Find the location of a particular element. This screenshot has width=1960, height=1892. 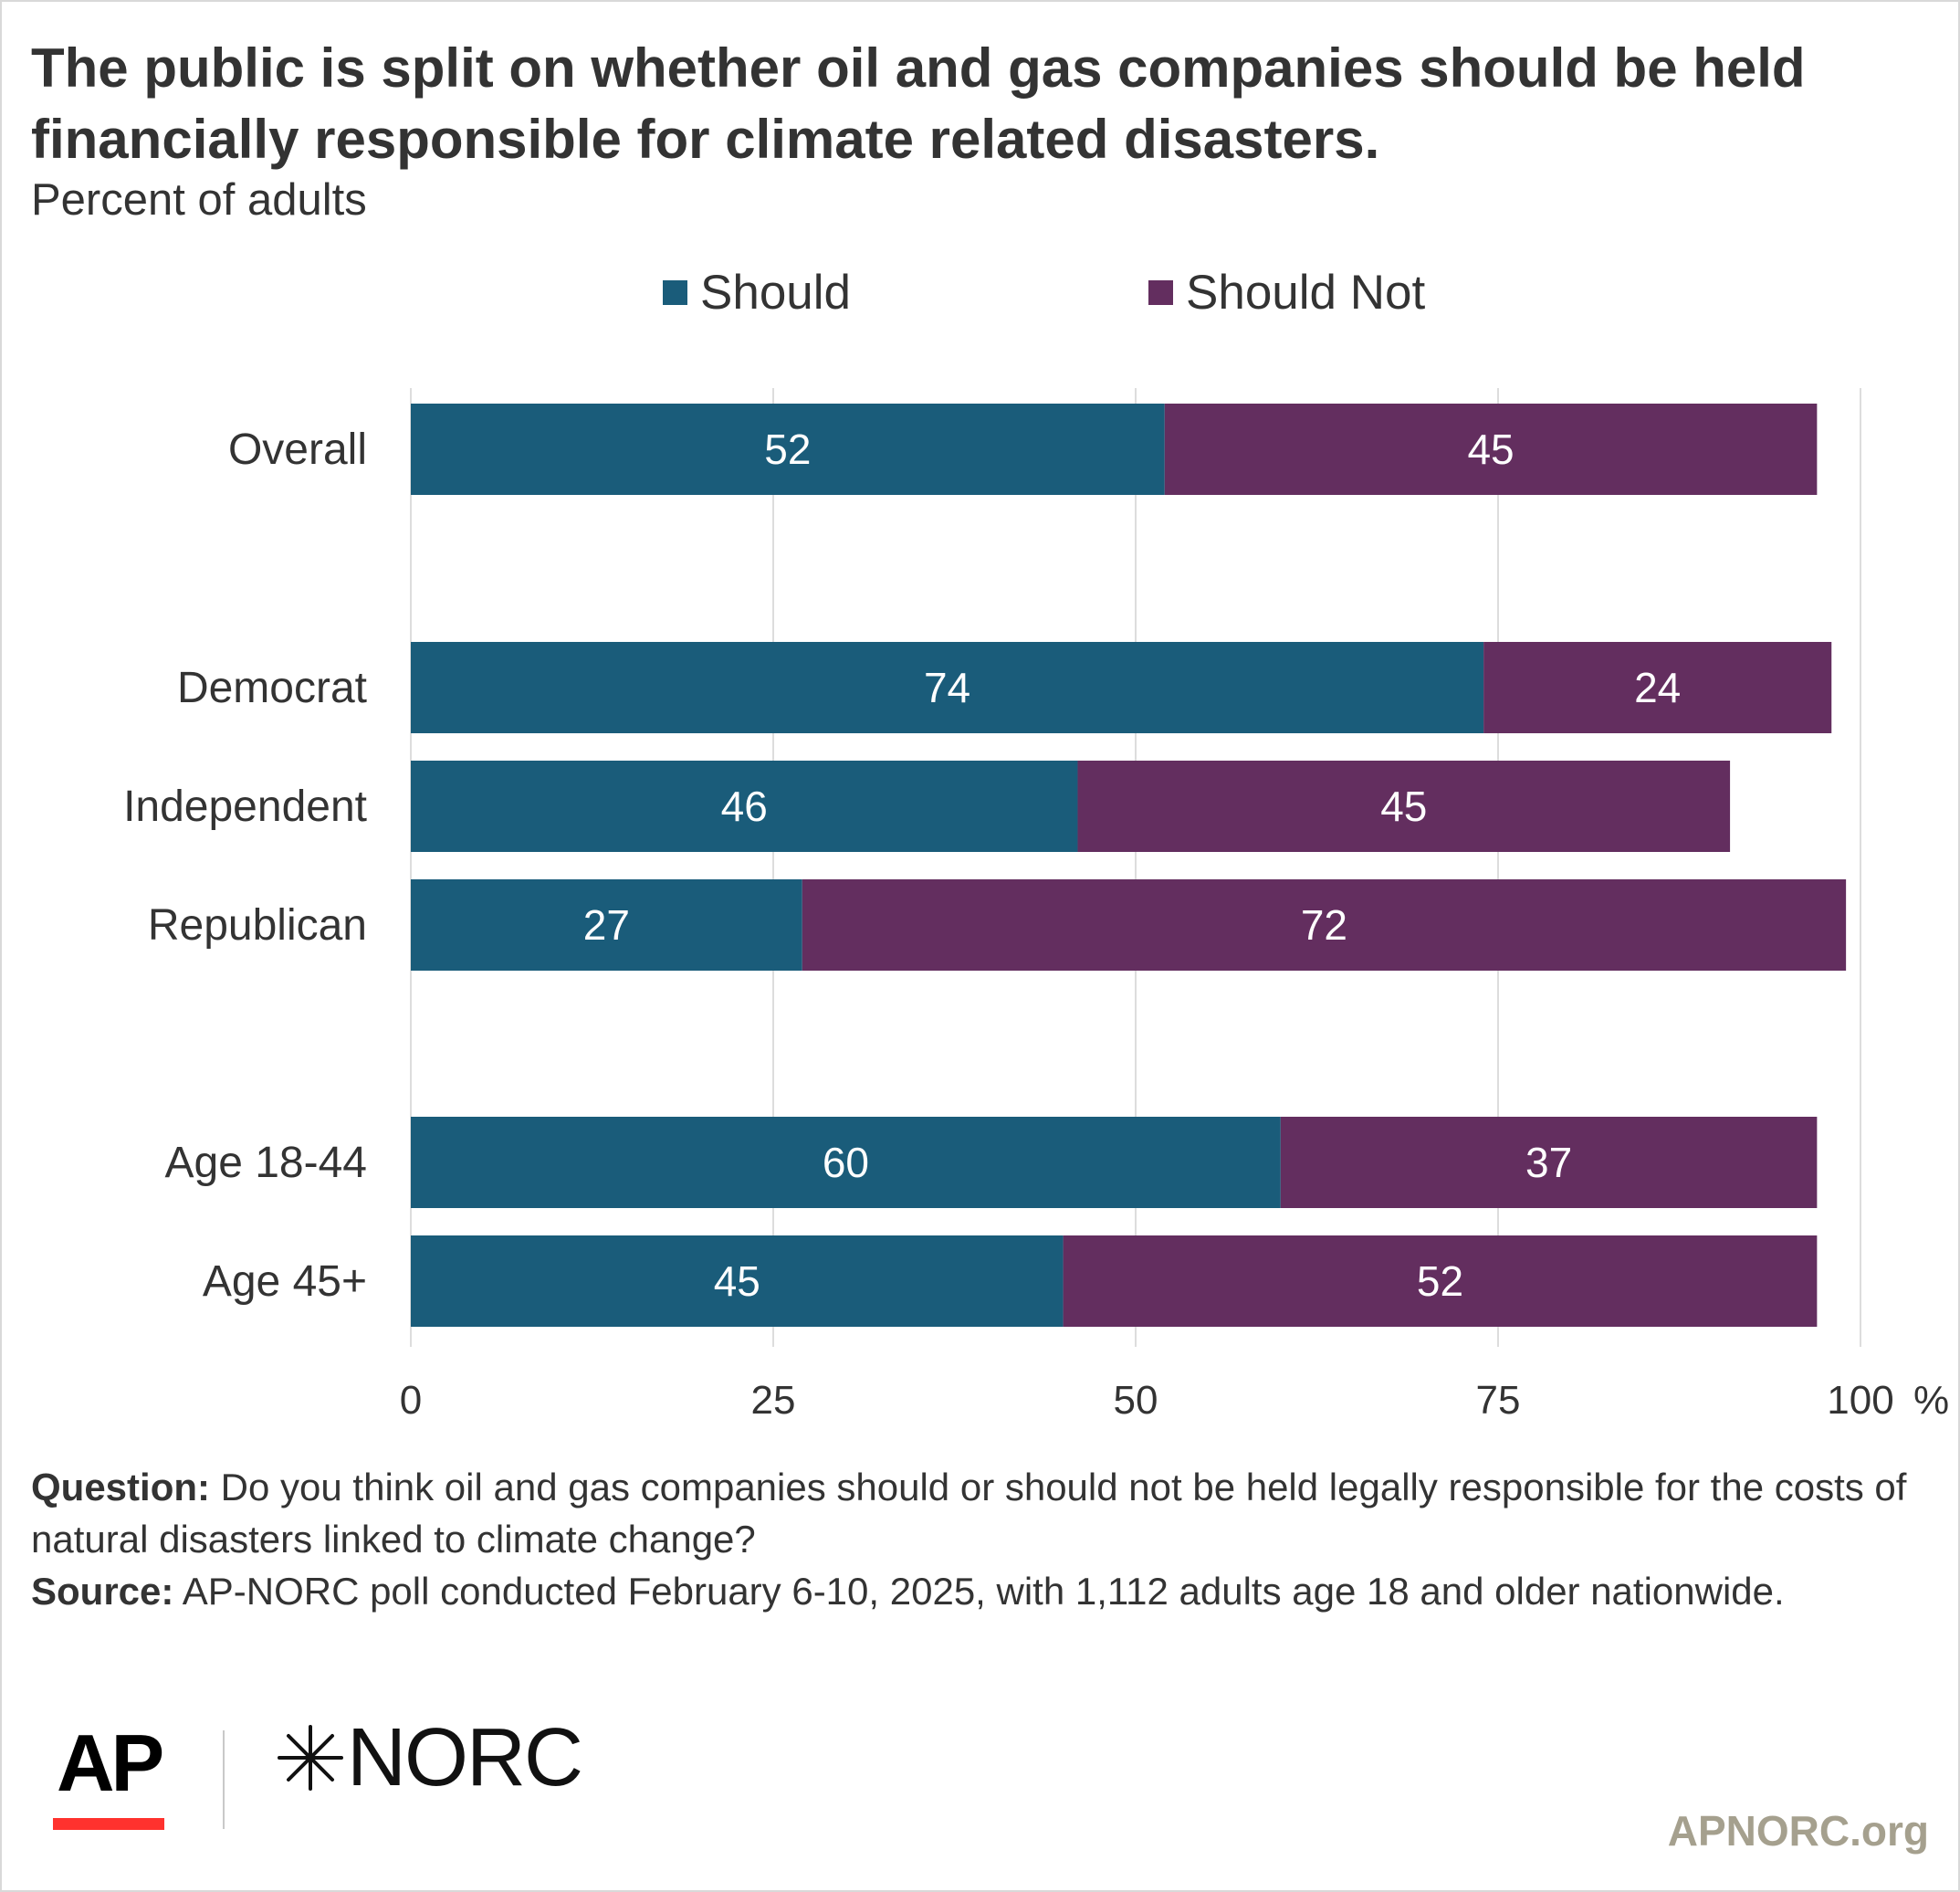

ap-logo-underline is located at coordinates (108, 1824).